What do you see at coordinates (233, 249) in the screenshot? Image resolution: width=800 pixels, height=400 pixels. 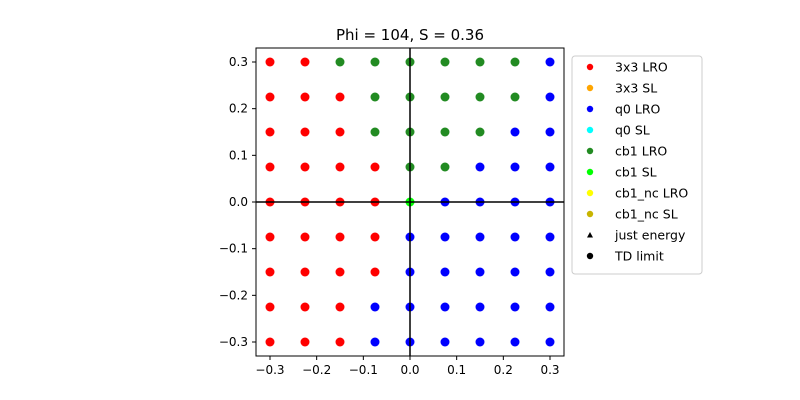 I see `y-tick-label: −0.1` at bounding box center [233, 249].